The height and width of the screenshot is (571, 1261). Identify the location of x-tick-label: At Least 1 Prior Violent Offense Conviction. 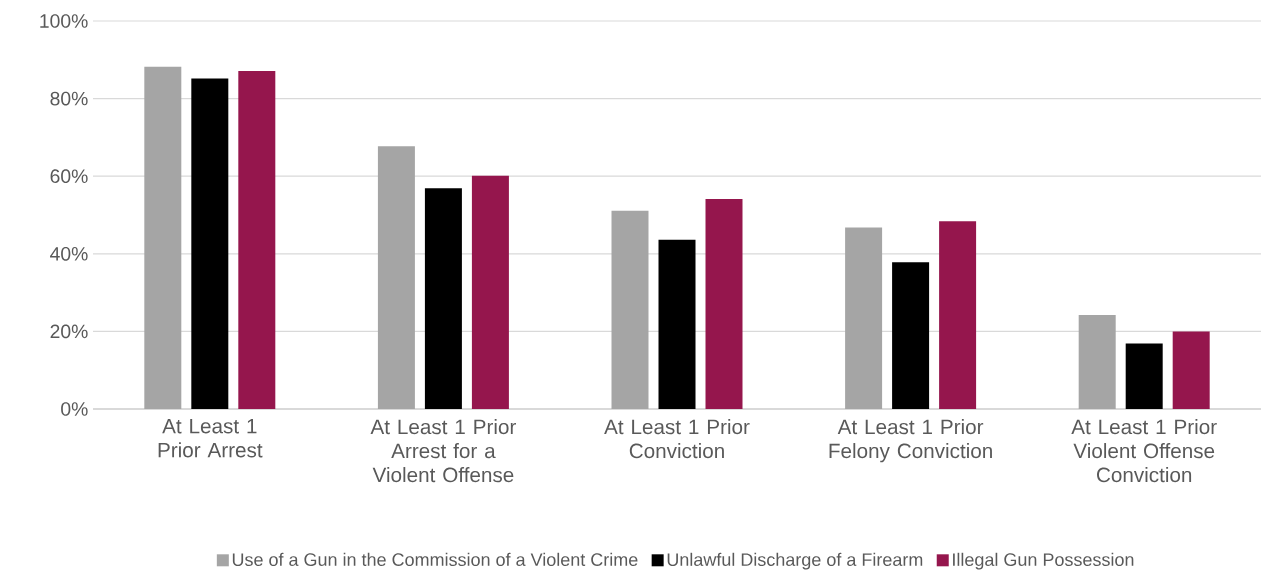
(1144, 451).